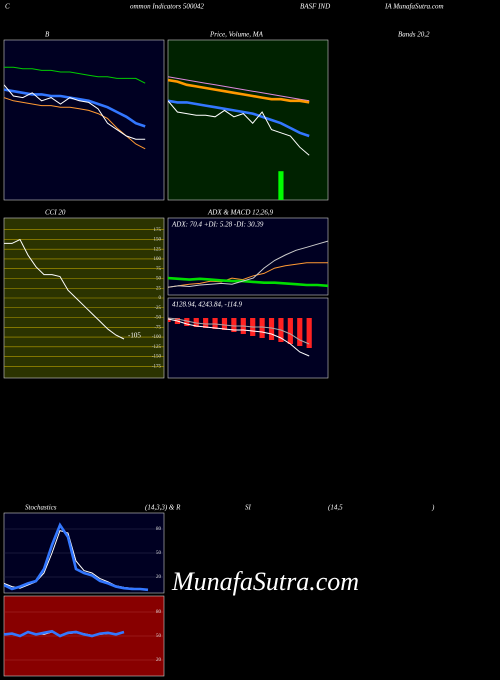  Describe the element at coordinates (158, 249) in the screenshot. I see `y-tick-label: 125` at that location.